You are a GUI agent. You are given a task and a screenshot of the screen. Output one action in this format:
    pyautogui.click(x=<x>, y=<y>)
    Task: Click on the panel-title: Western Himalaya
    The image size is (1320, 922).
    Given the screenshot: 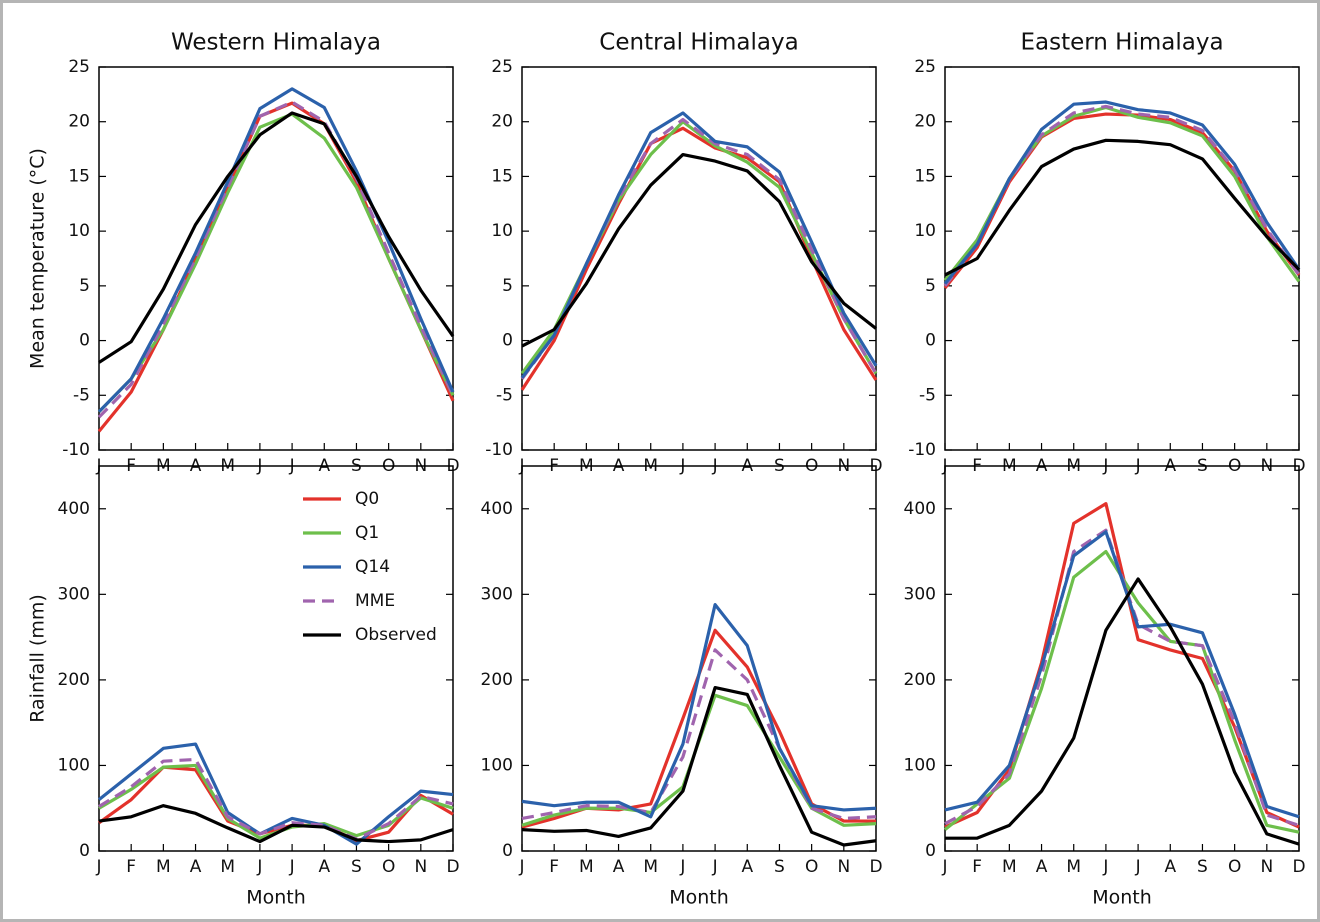 What is the action you would take?
    pyautogui.click(x=276, y=43)
    